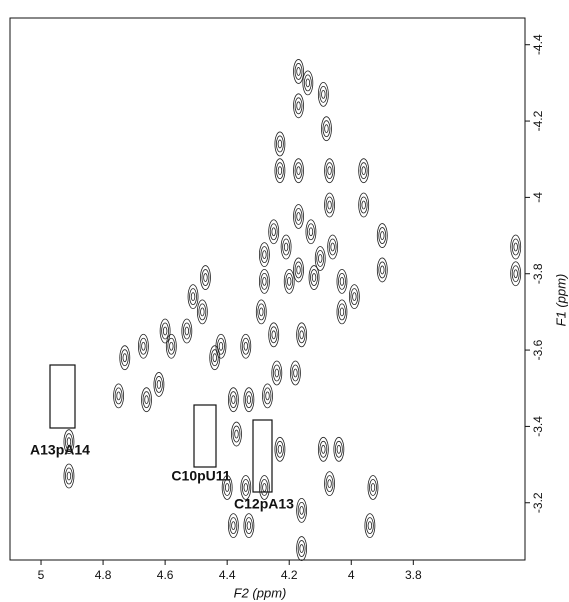  What do you see at coordinates (262, 456) in the screenshot?
I see `annotation-box` at bounding box center [262, 456].